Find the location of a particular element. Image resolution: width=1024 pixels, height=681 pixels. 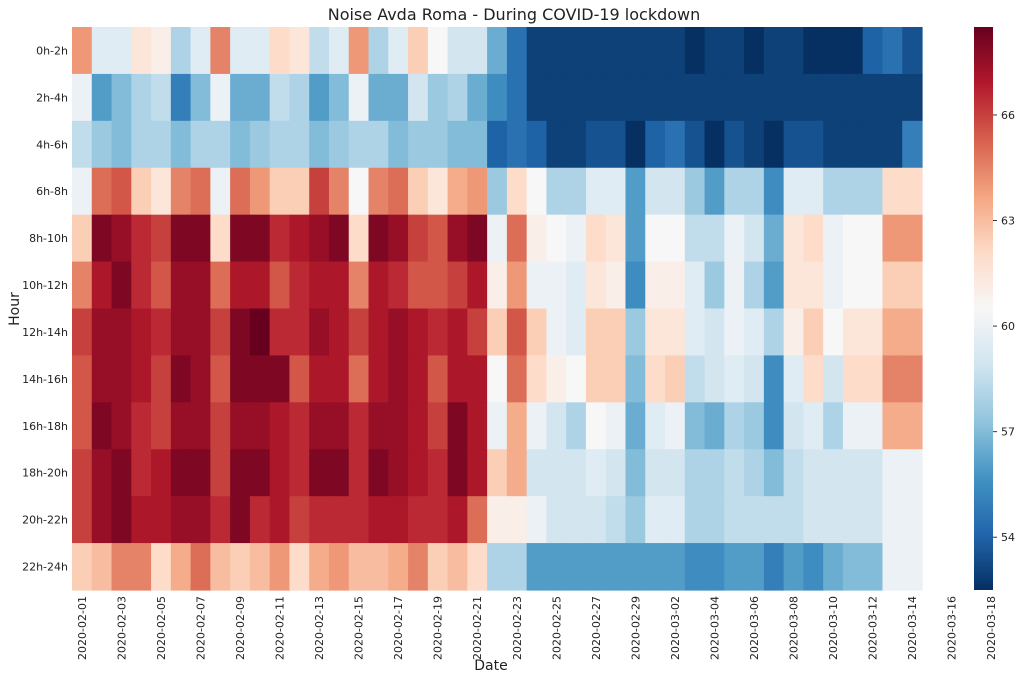

y-tick-label: 16h-18h is located at coordinates (45, 426).